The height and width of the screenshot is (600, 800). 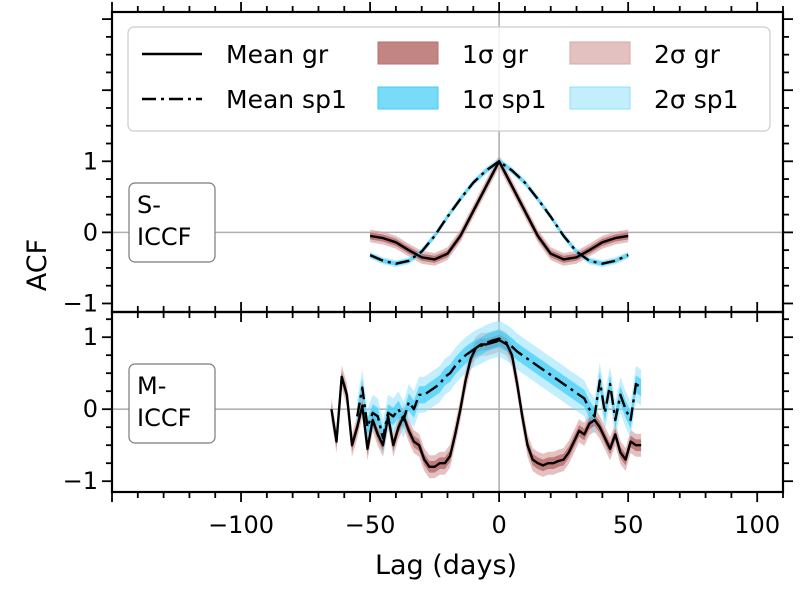 I want to click on legend-label-mean-gr: Mean gr, so click(x=277, y=54).